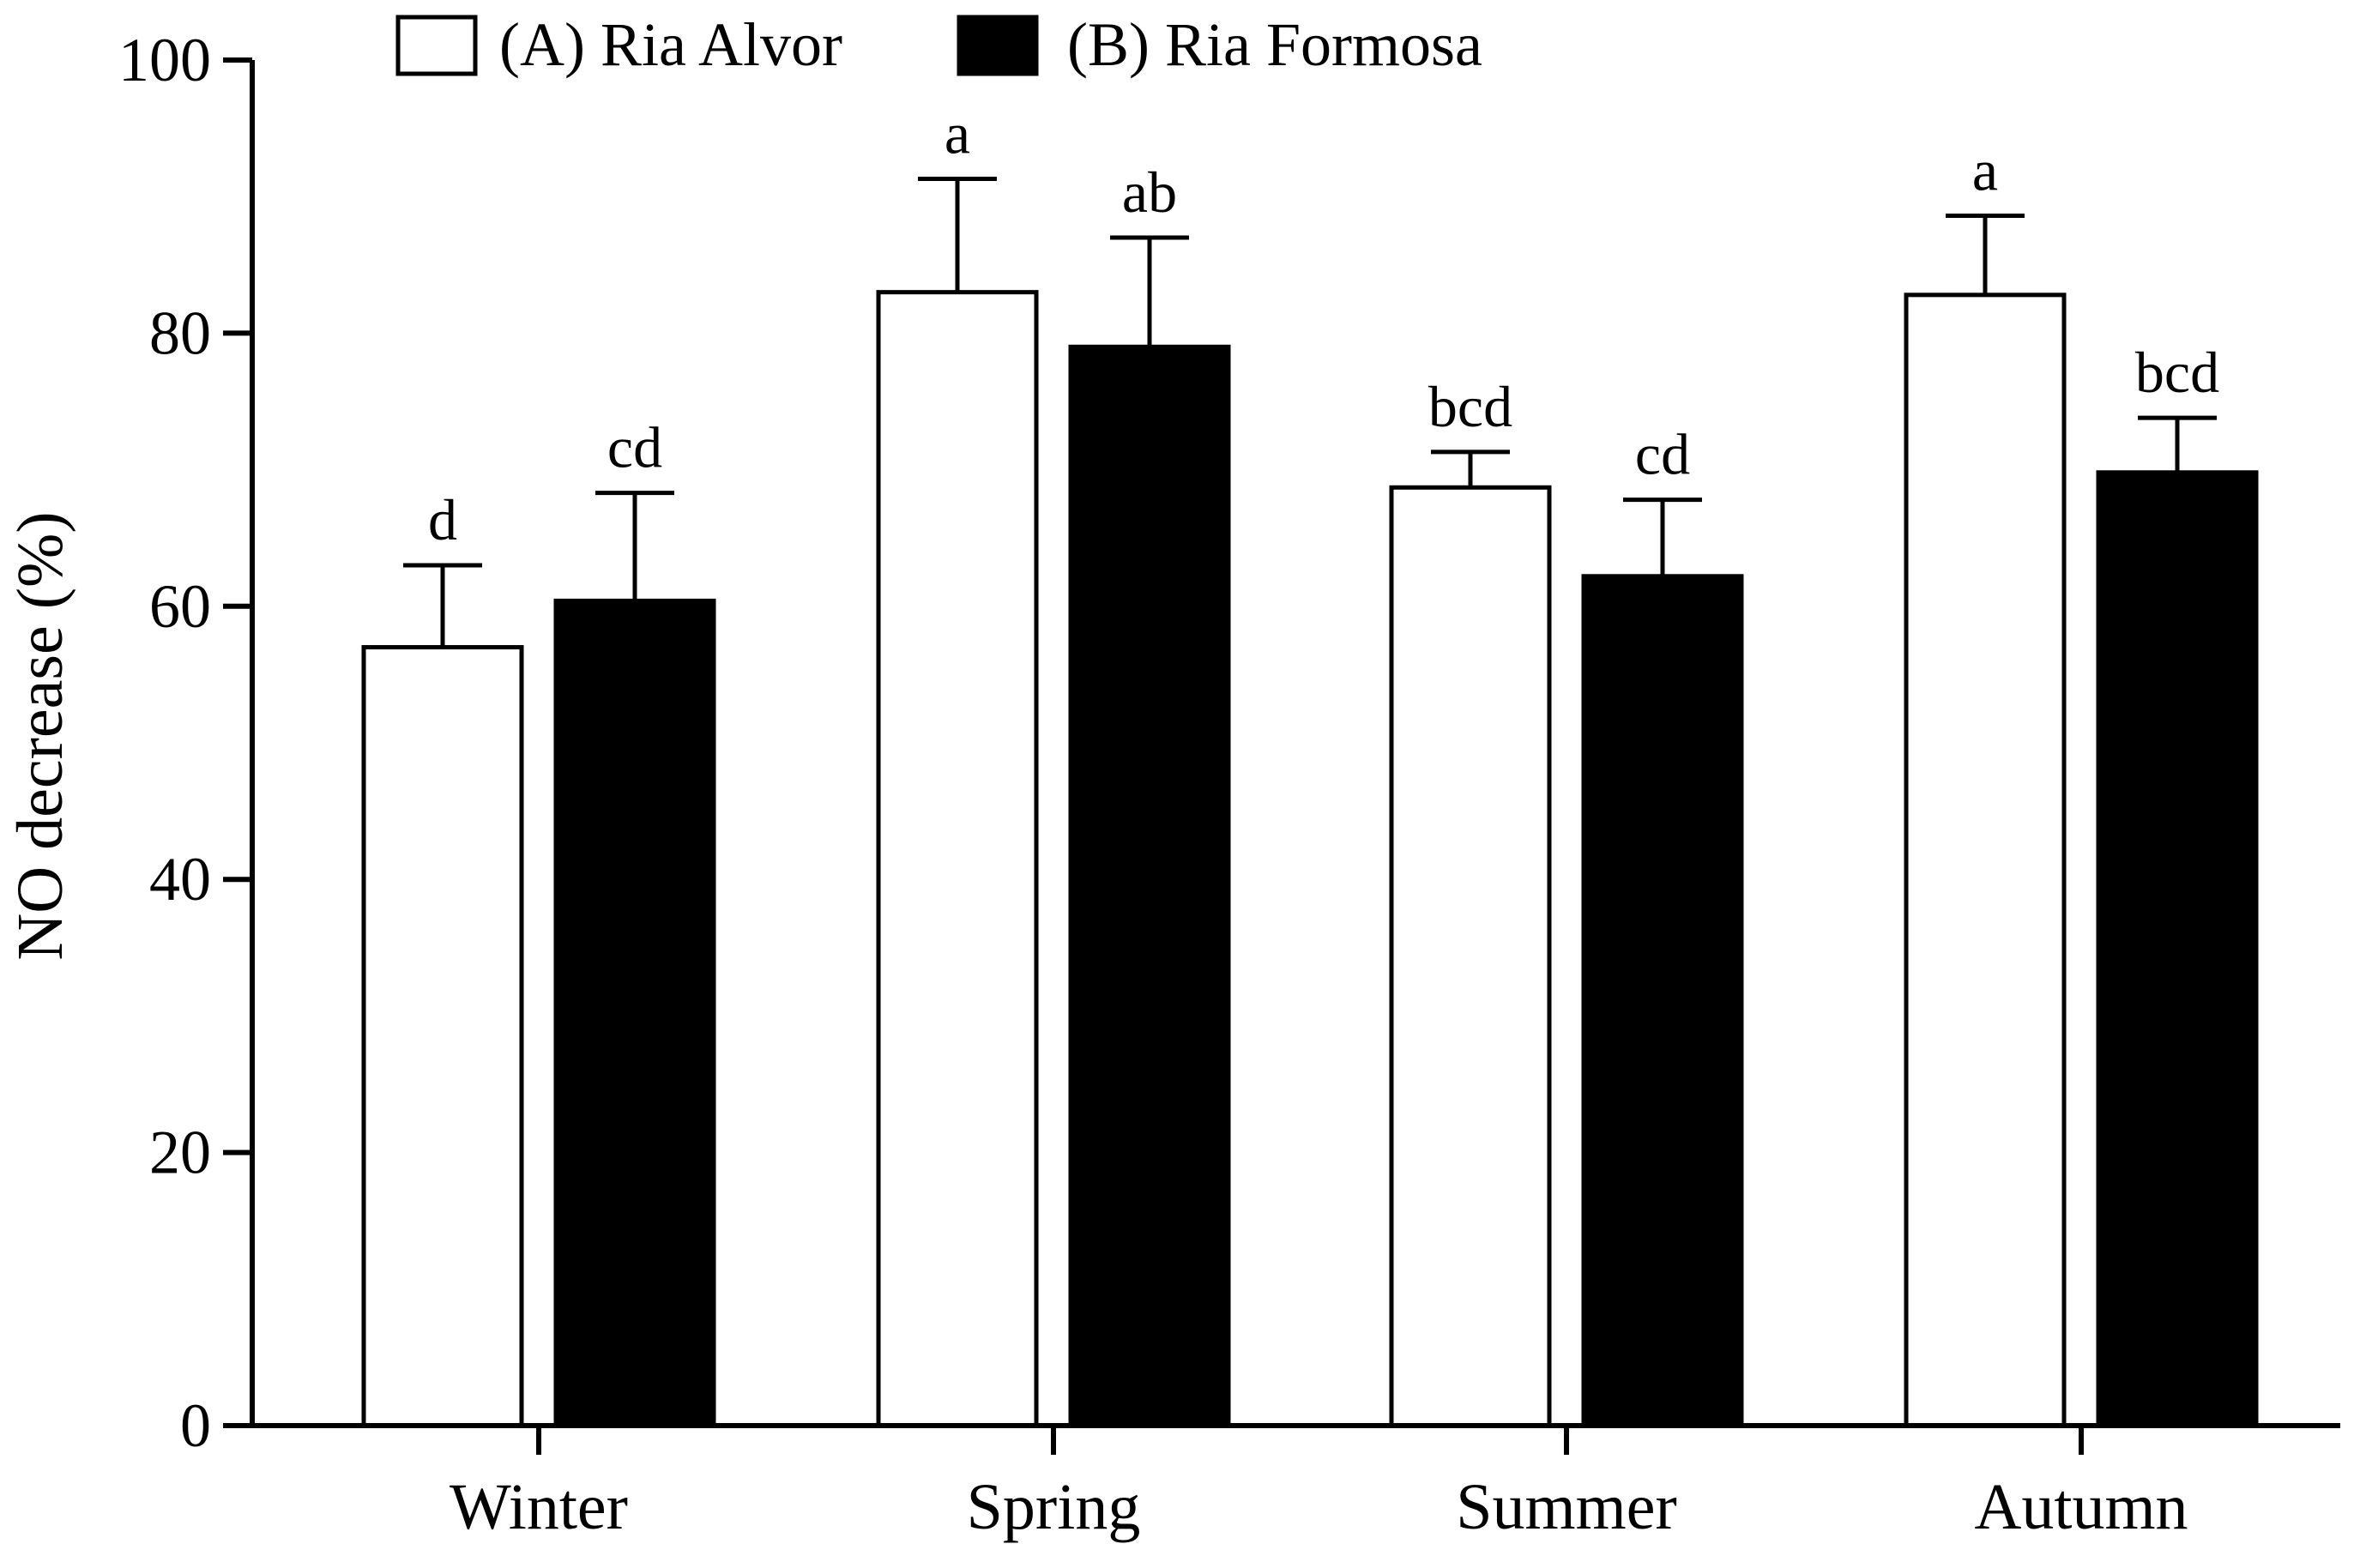 This screenshot has width=2354, height=1568. I want to click on legend-label-ria-formosa: (B) Ria Formosa, so click(1274, 44).